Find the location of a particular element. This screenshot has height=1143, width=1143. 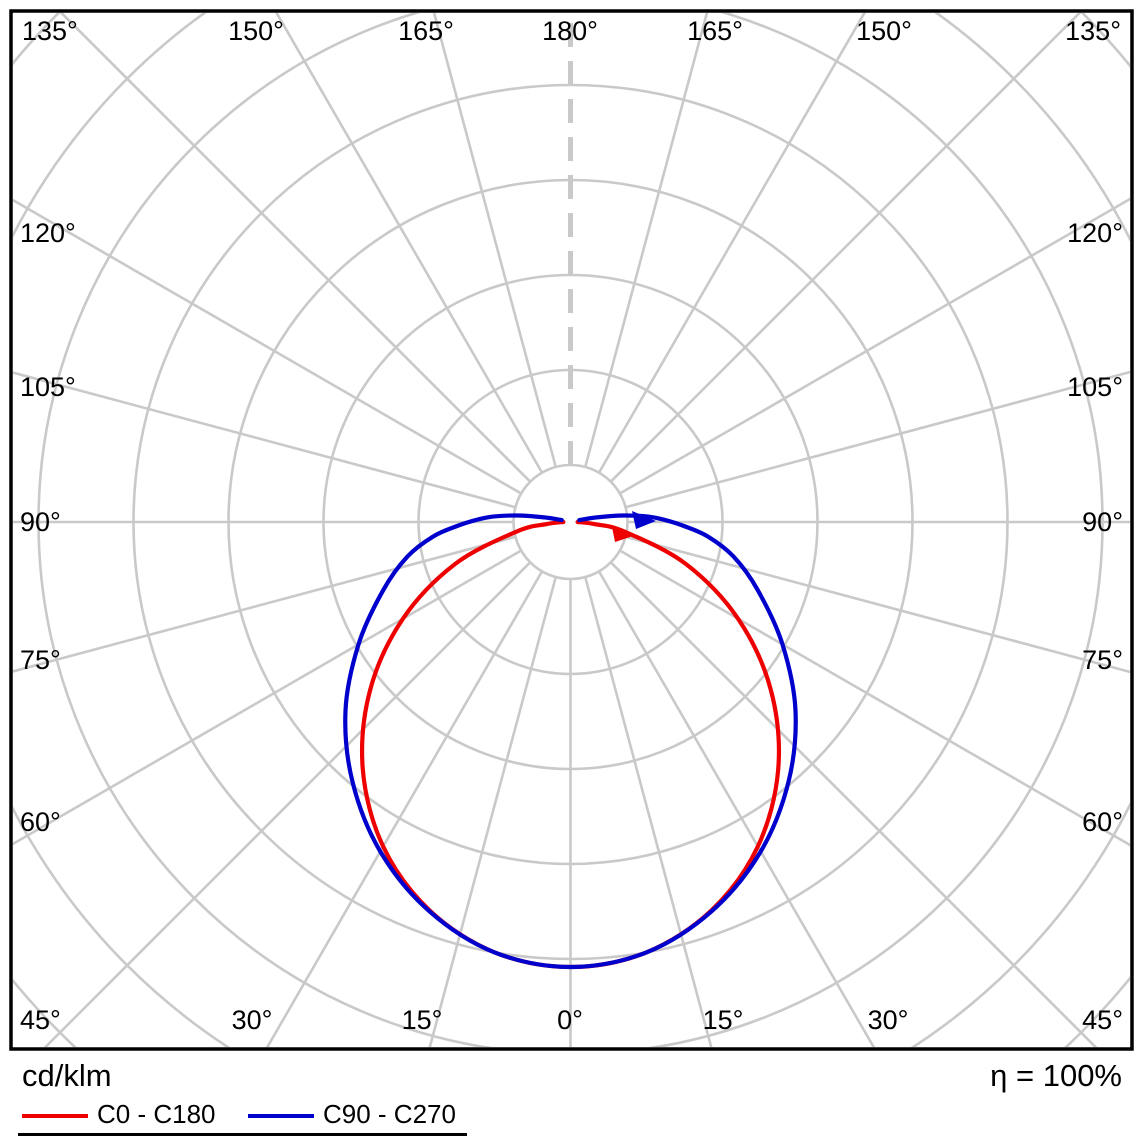

legend-swatch-c0 is located at coordinates (55, 1116).